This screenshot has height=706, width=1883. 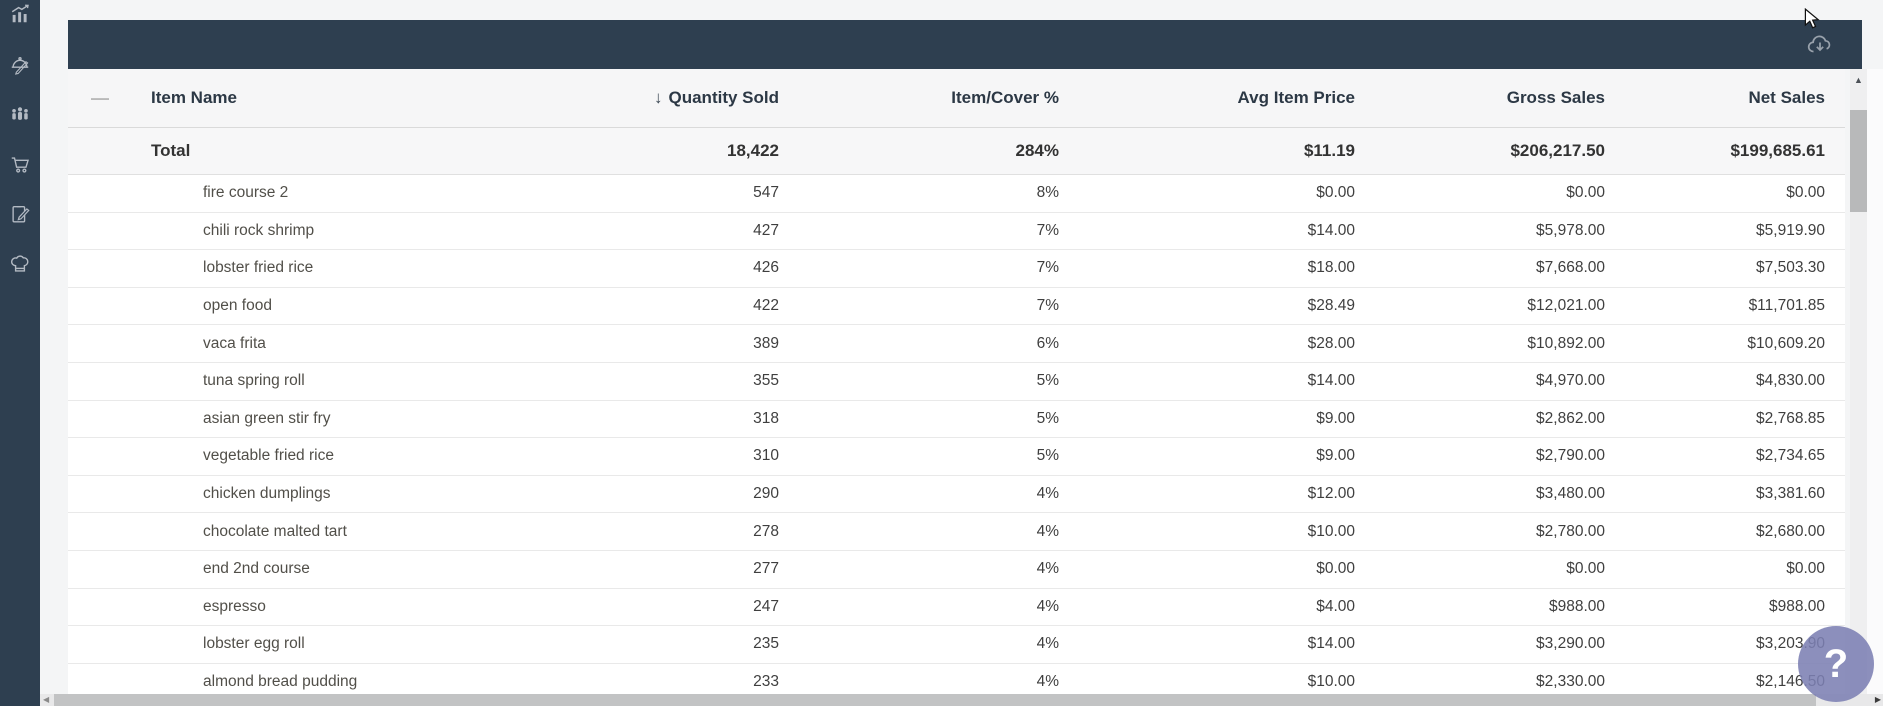 What do you see at coordinates (1576, 606) in the screenshot?
I see `gross-sales: $988.00` at bounding box center [1576, 606].